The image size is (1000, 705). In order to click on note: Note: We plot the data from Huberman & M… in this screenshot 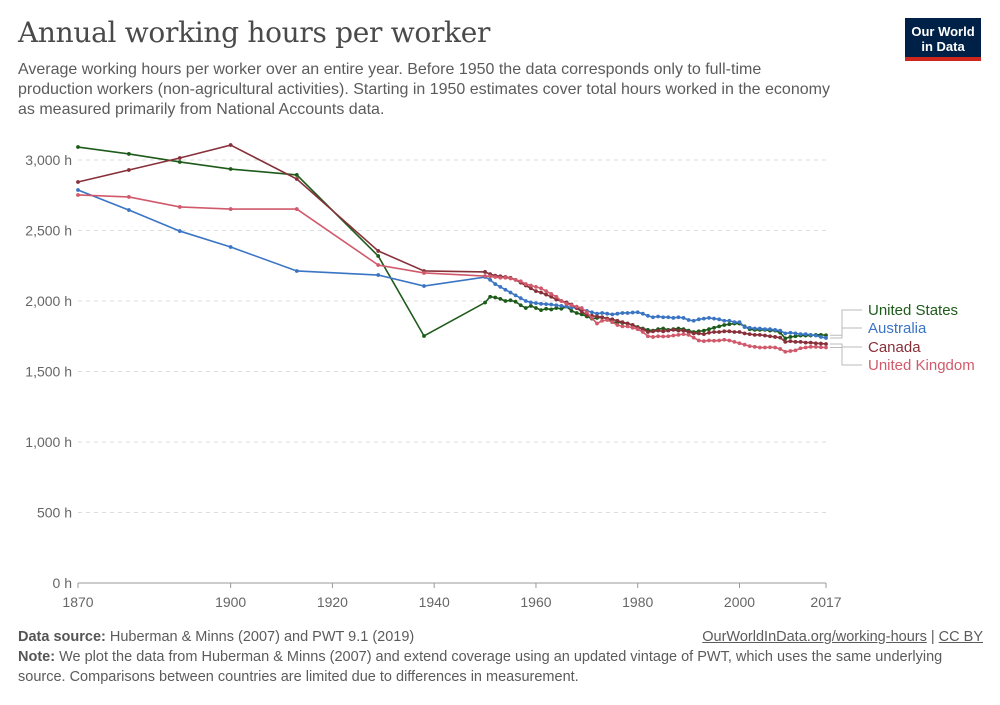, I will do `click(500, 667)`.